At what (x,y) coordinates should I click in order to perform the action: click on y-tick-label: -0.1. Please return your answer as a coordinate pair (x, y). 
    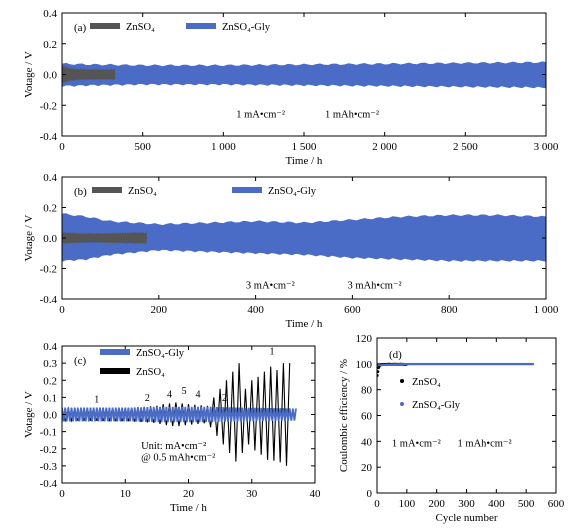
    Looking at the image, I should click on (48, 433).